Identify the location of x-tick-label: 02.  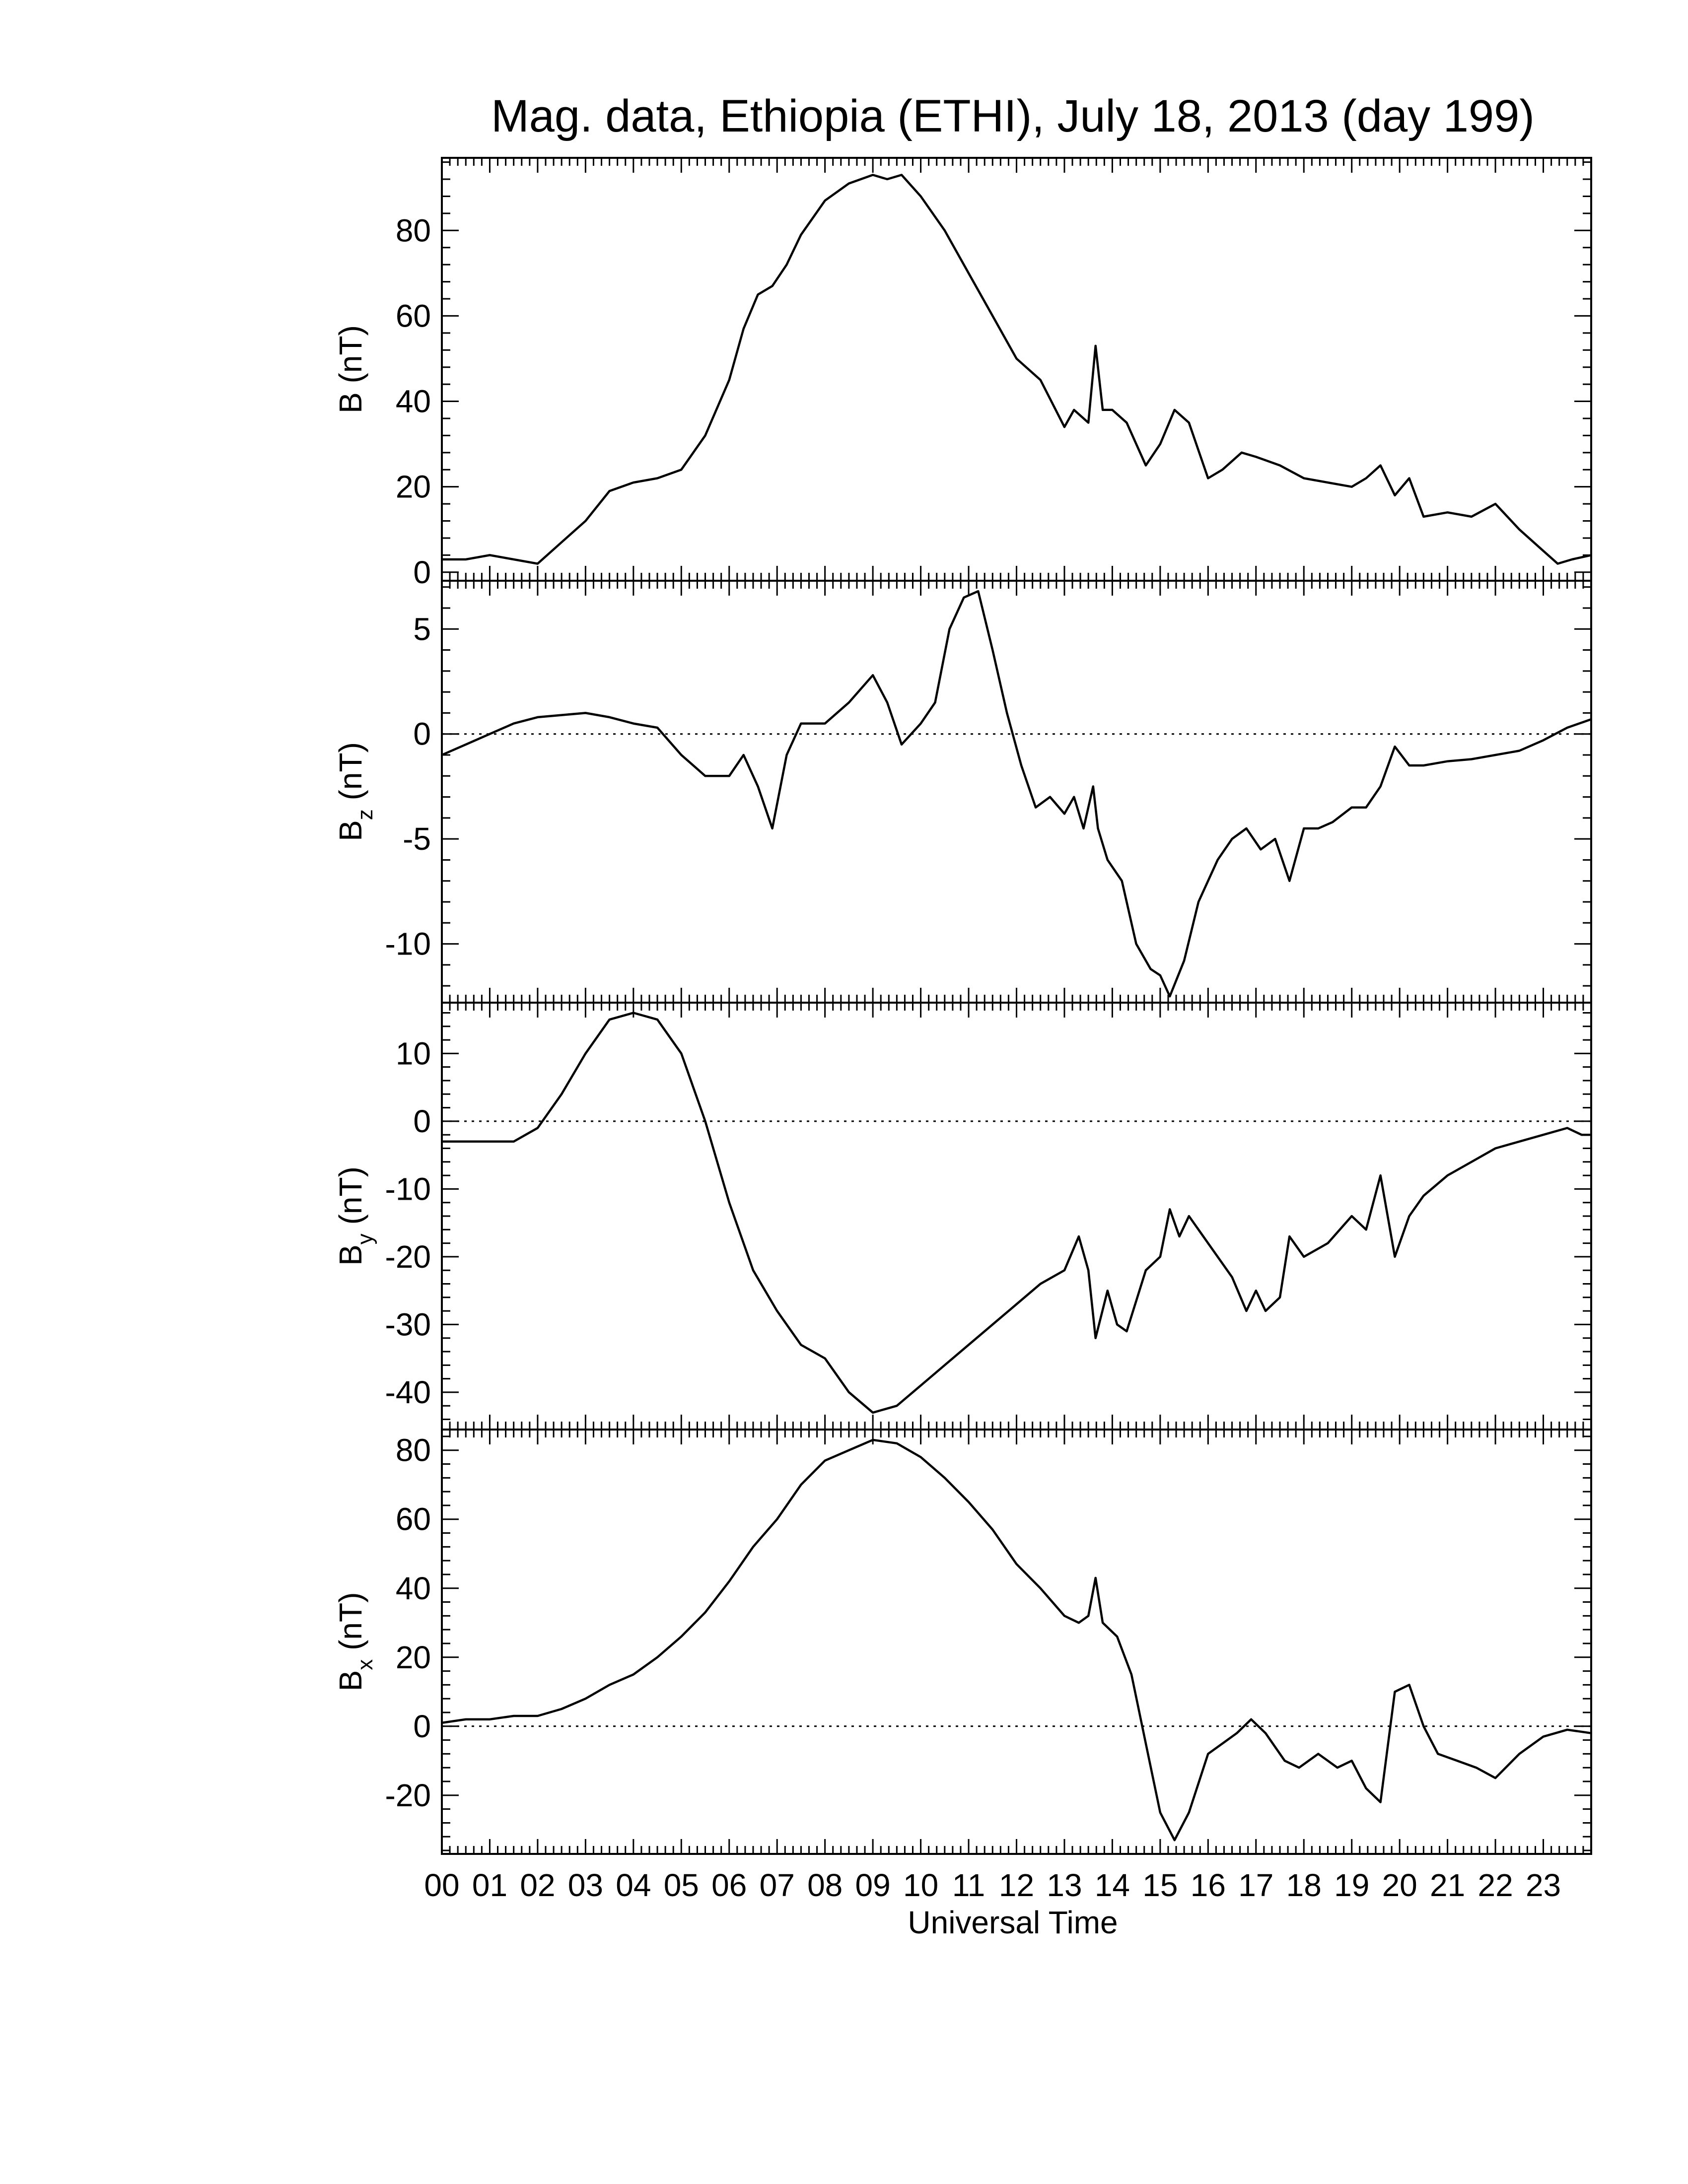
(537, 1885).